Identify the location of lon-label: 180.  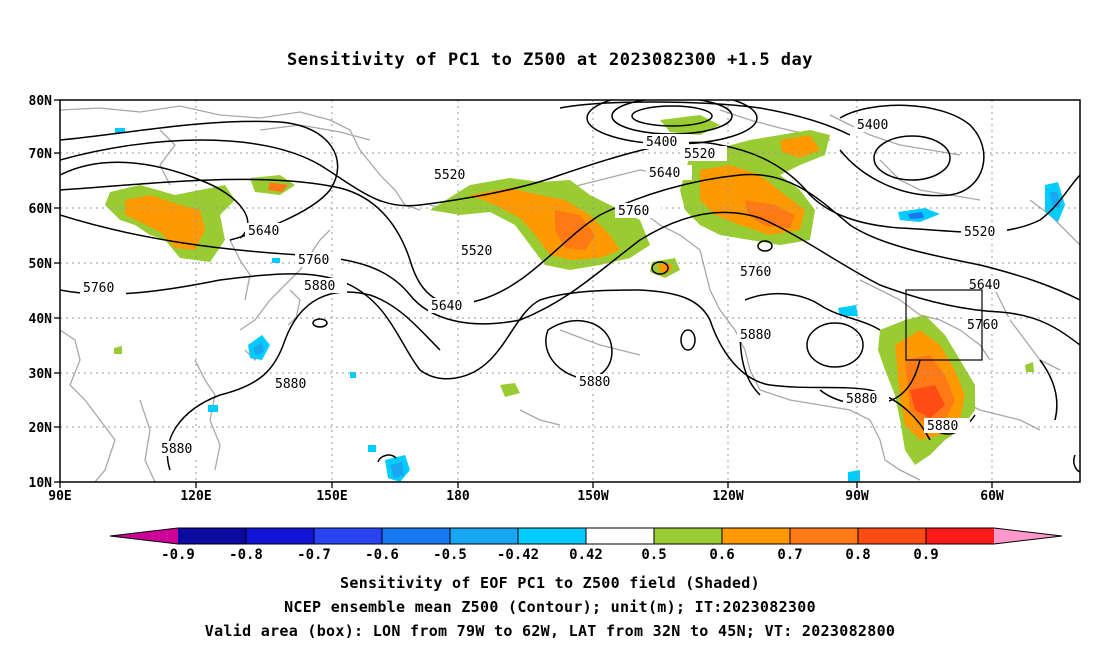
(458, 496).